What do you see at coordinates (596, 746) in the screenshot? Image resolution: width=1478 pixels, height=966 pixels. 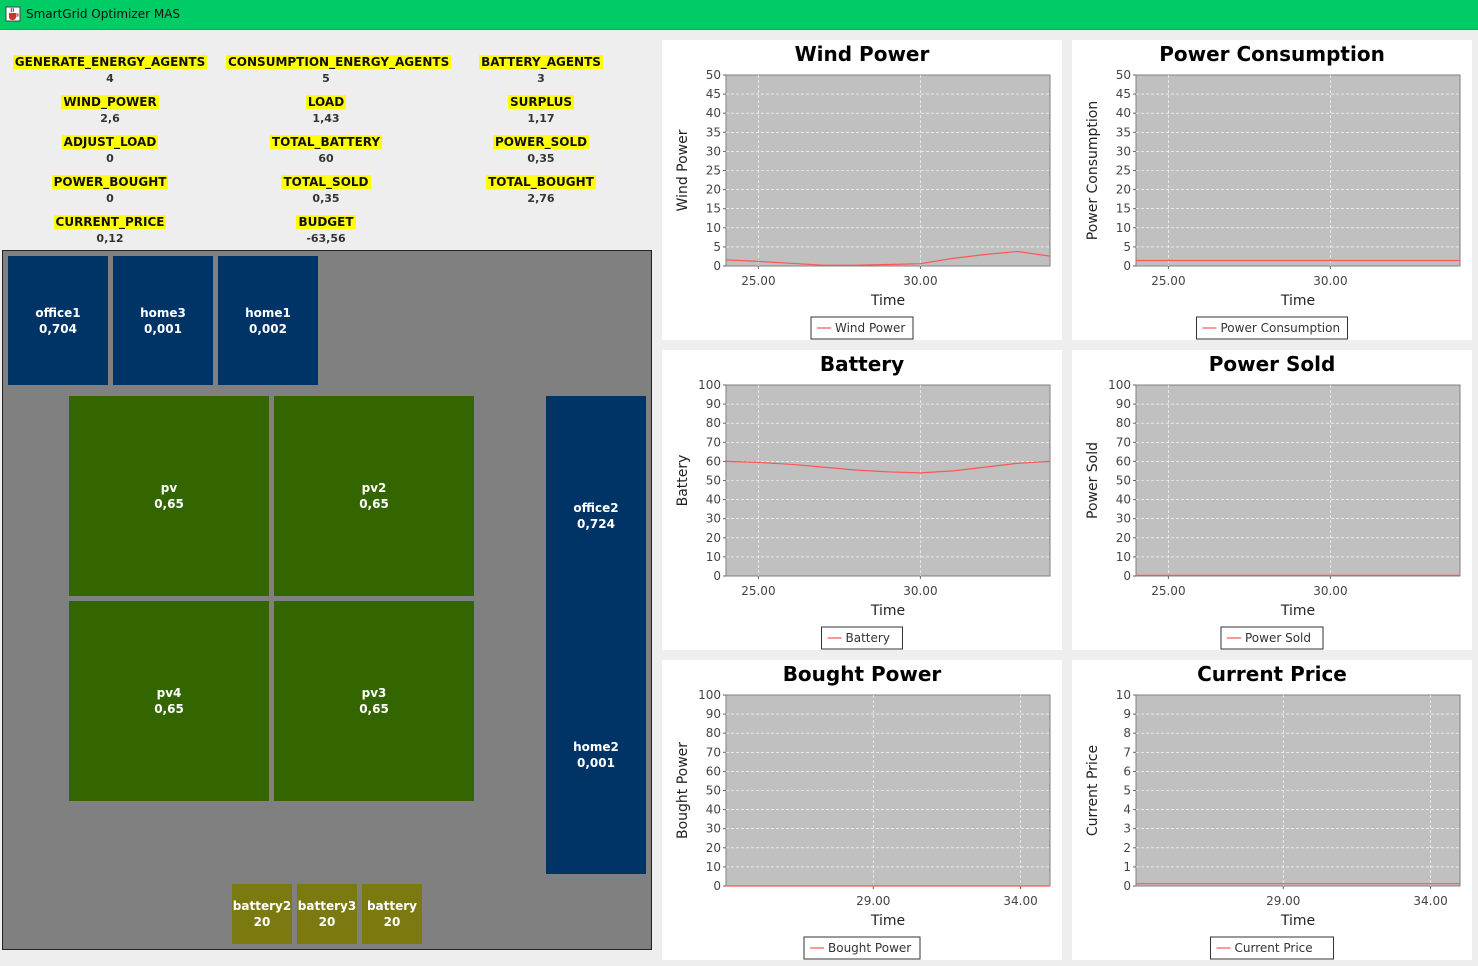 I see `agent-name: home2` at bounding box center [596, 746].